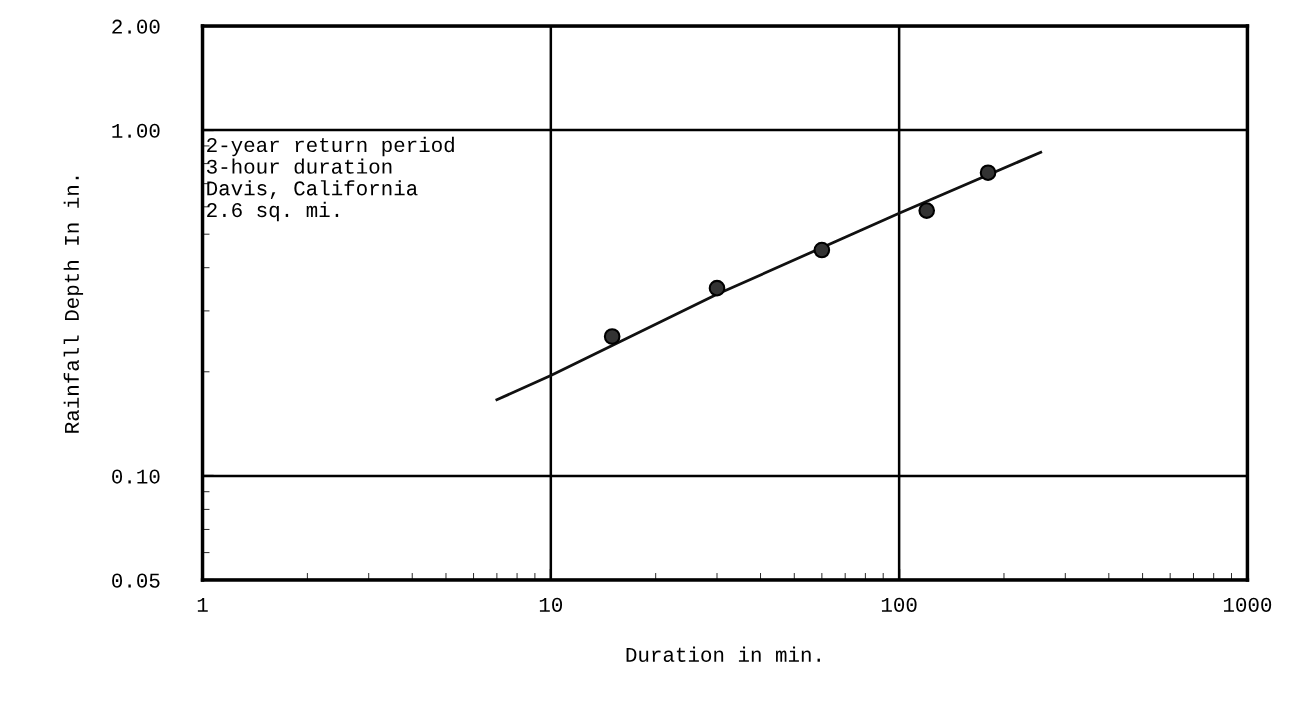 The image size is (1290, 703). Describe the element at coordinates (136, 580) in the screenshot. I see `y-tick-label: 0.05` at that location.